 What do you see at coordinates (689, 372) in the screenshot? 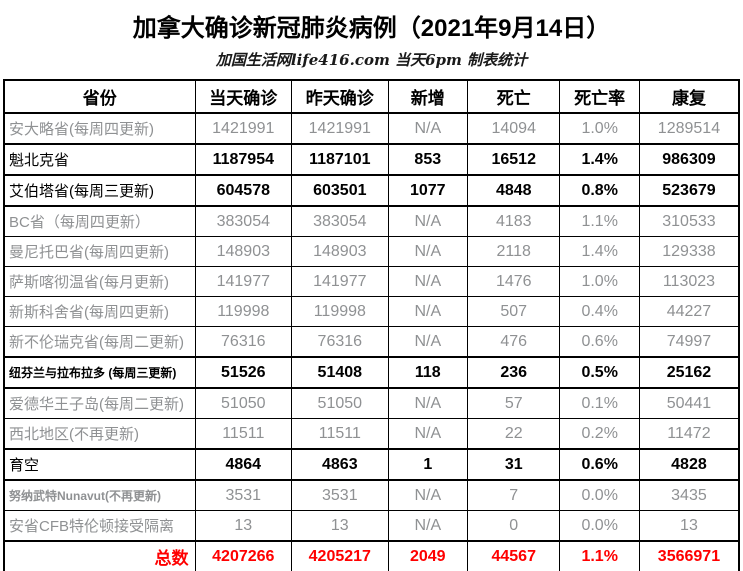
I see `cell-recovered: 25162` at bounding box center [689, 372].